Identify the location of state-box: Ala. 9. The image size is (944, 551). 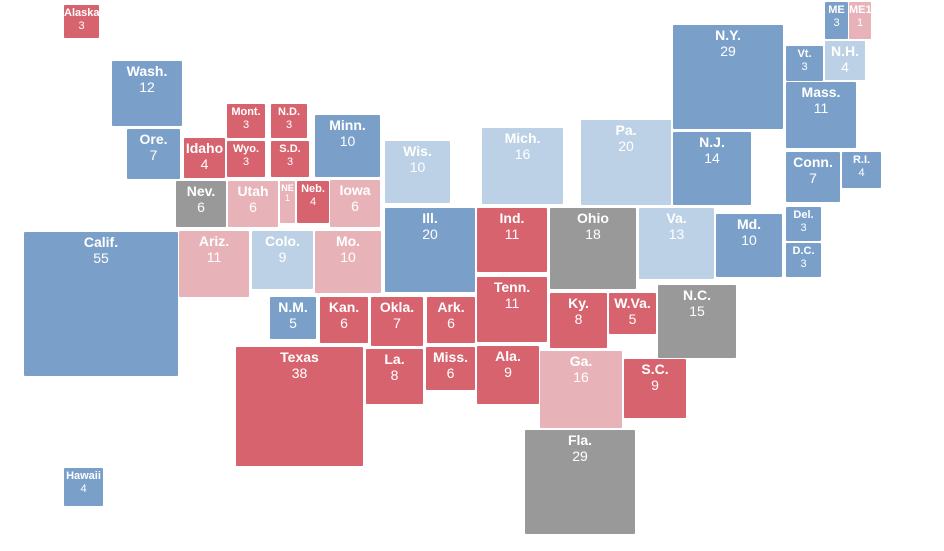
(508, 375).